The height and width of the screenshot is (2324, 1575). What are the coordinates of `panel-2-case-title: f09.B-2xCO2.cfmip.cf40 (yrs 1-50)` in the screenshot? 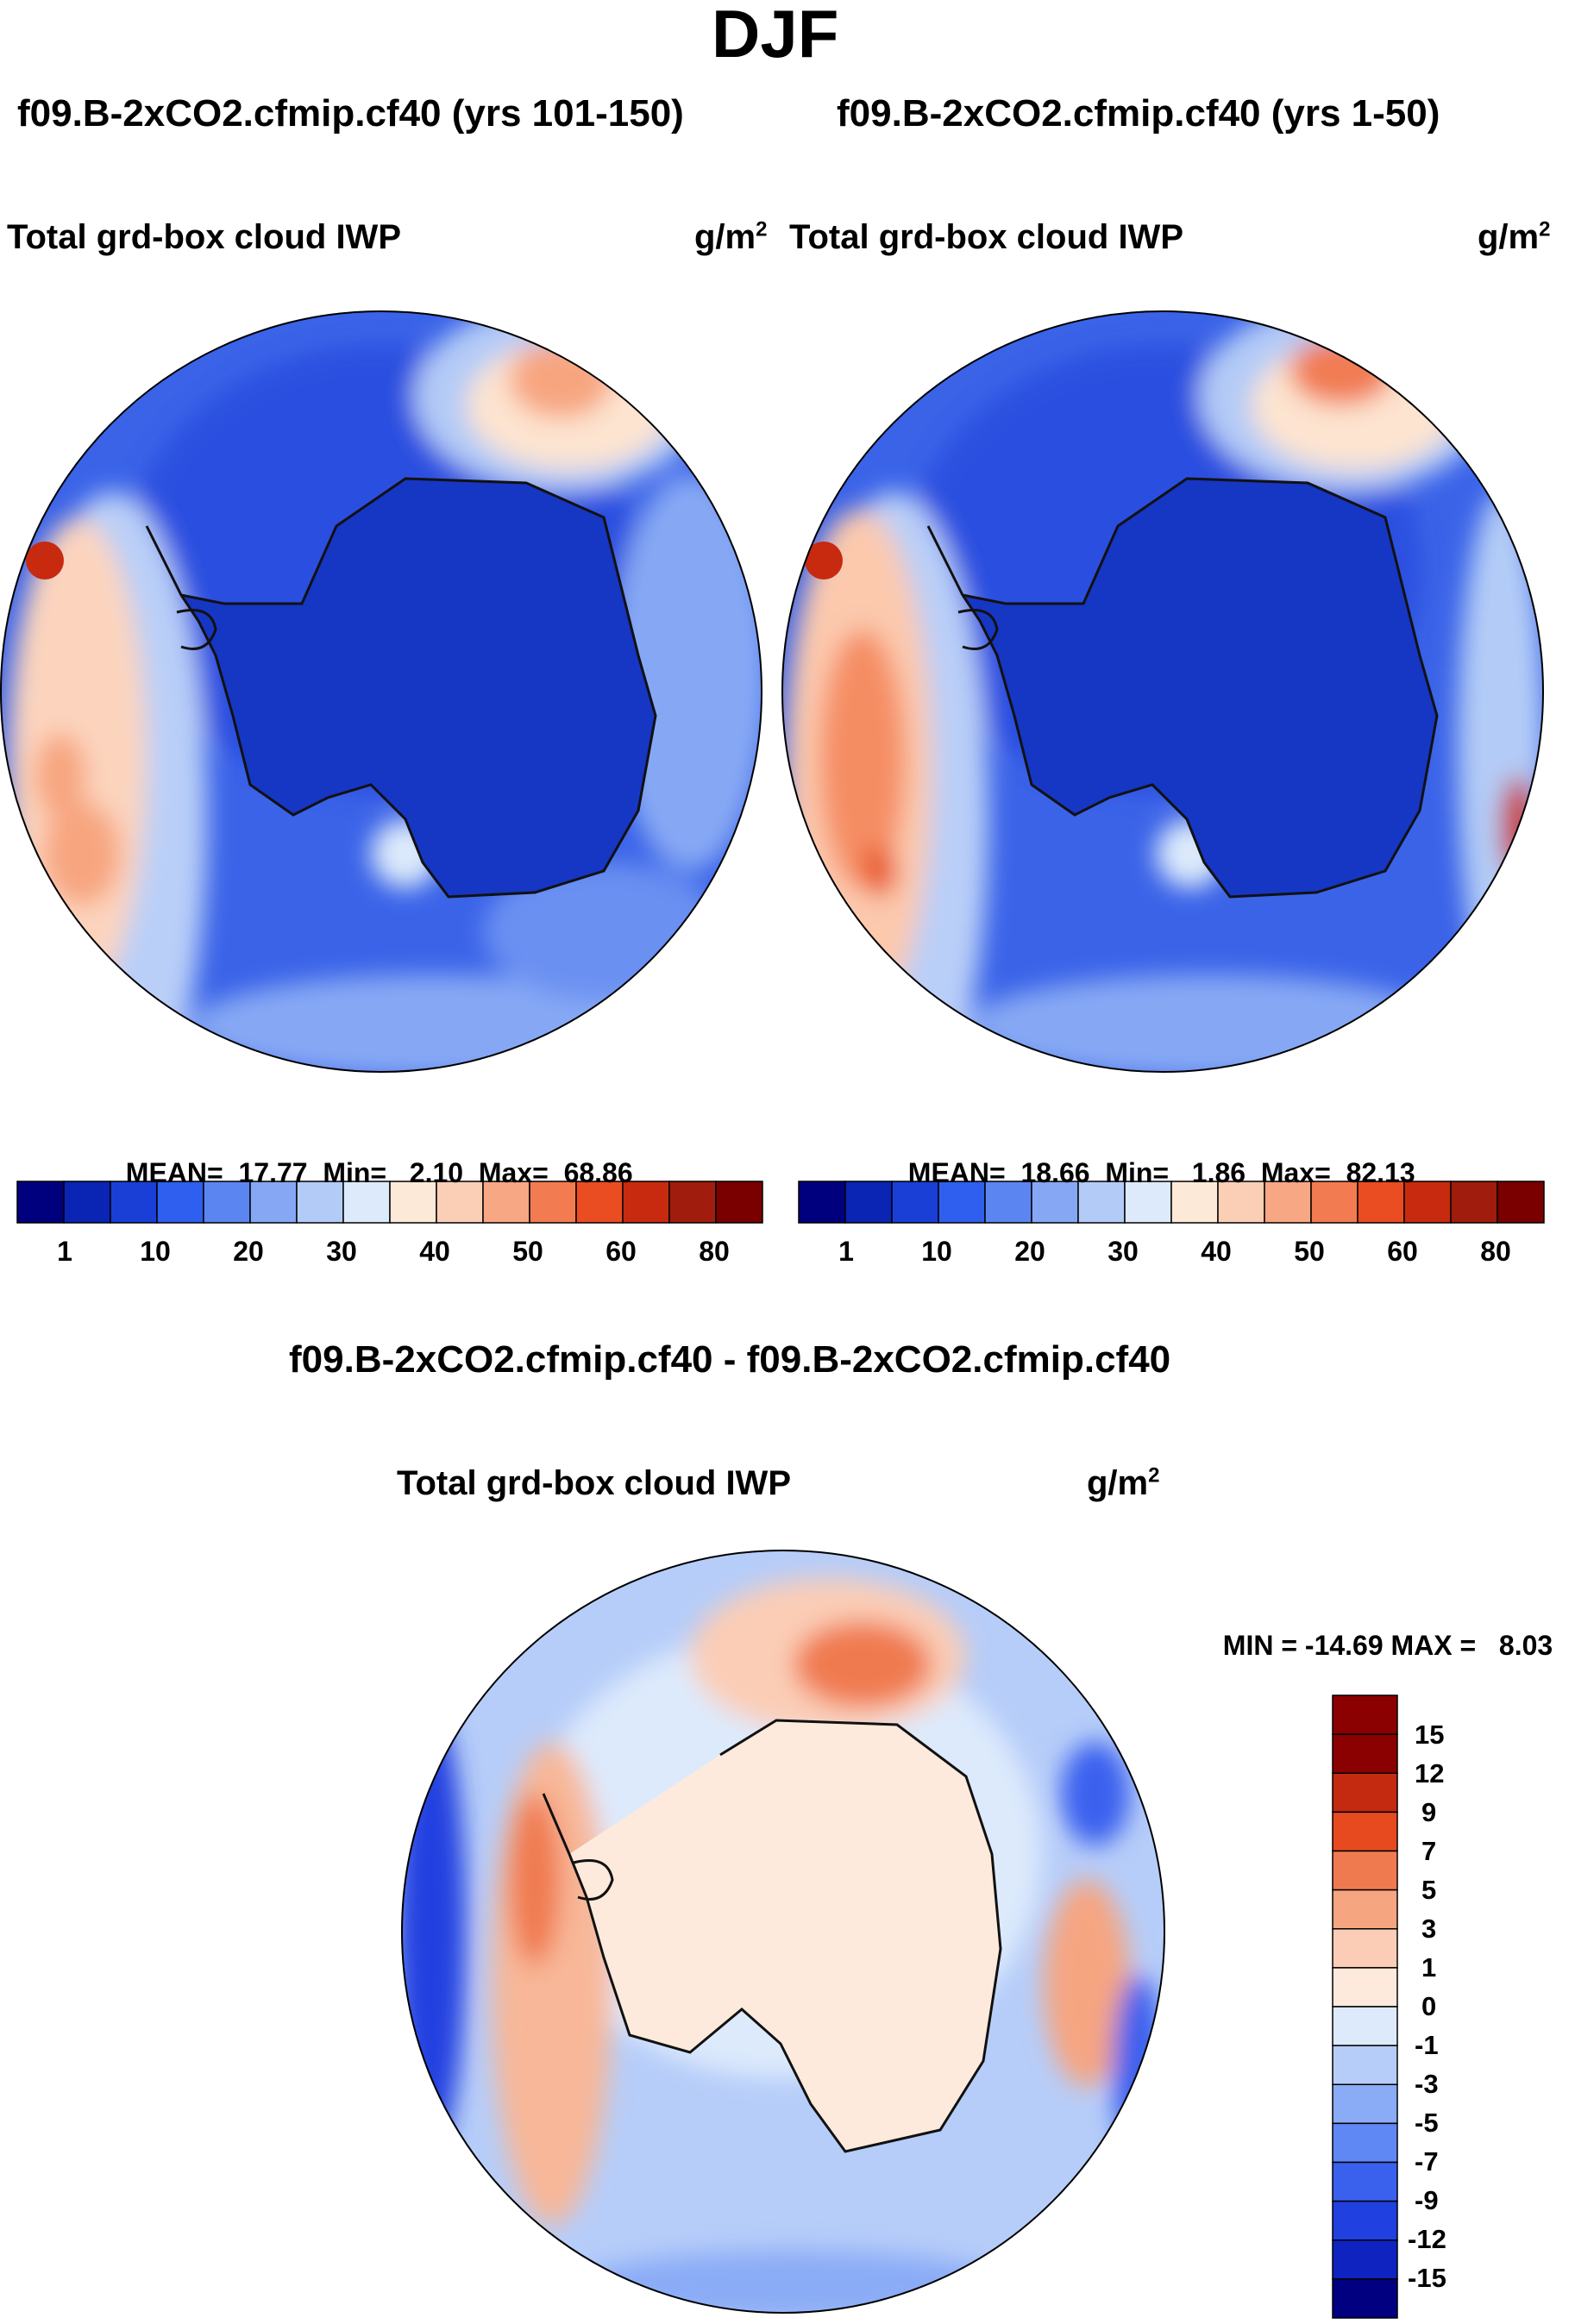 It's located at (1138, 113).